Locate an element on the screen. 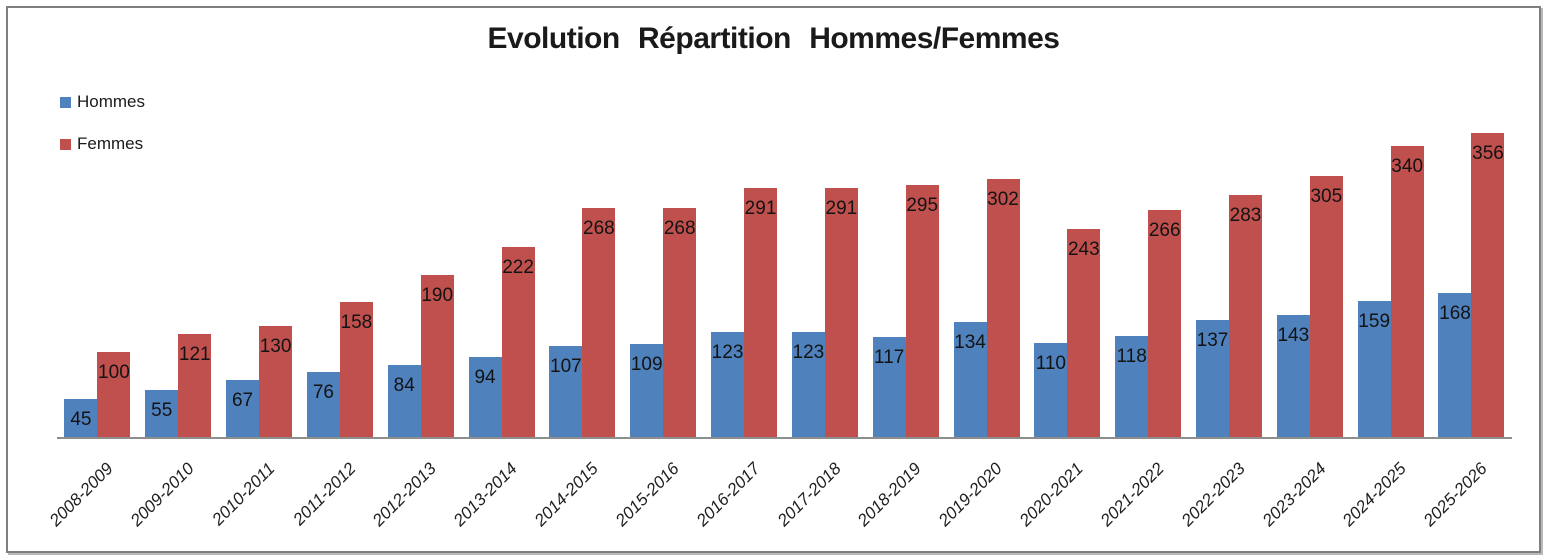 This screenshot has height=559, width=1551. data-label-hommes-2015-2016: 109 is located at coordinates (646, 364).